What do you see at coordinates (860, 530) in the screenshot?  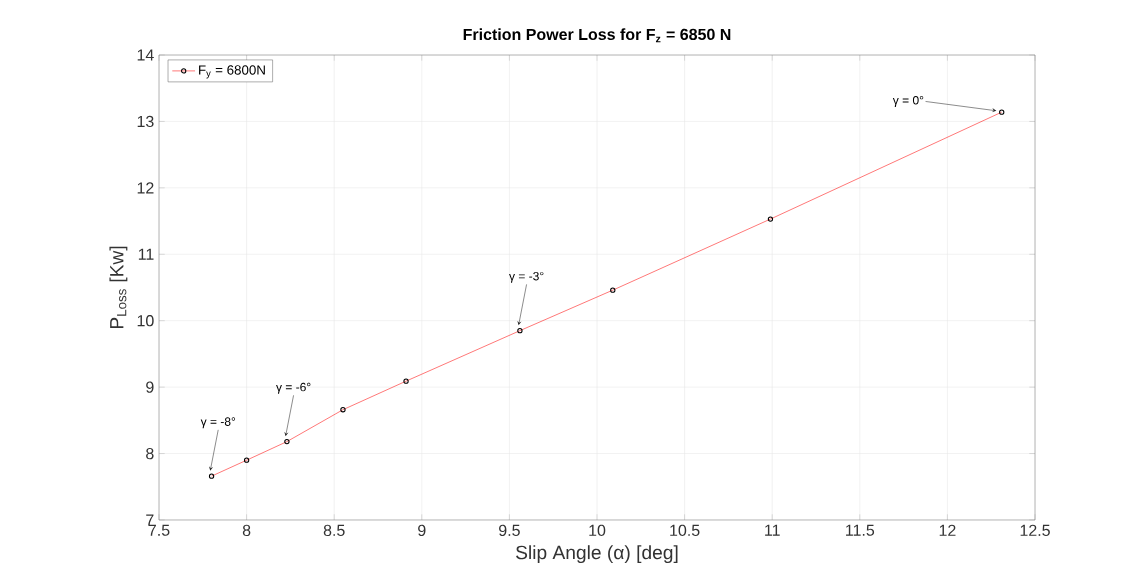 I see `x-tick-label: 11.5` at bounding box center [860, 530].